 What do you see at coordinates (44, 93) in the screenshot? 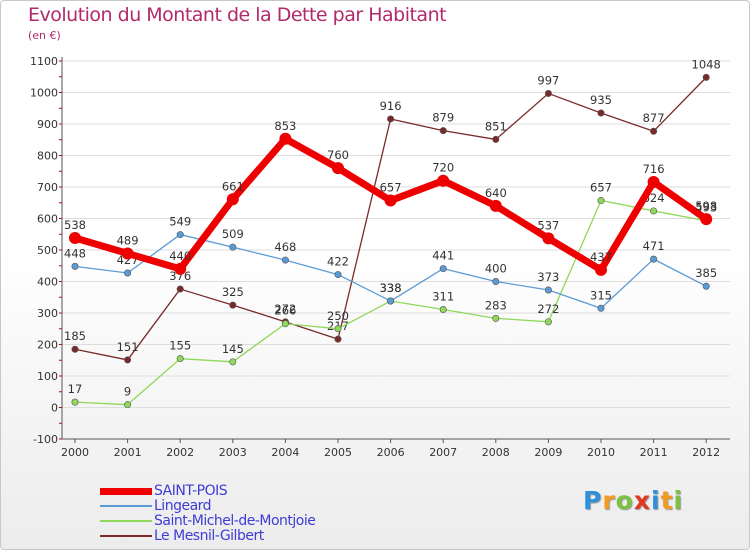
I see `y-tick-label: 1000` at bounding box center [44, 93].